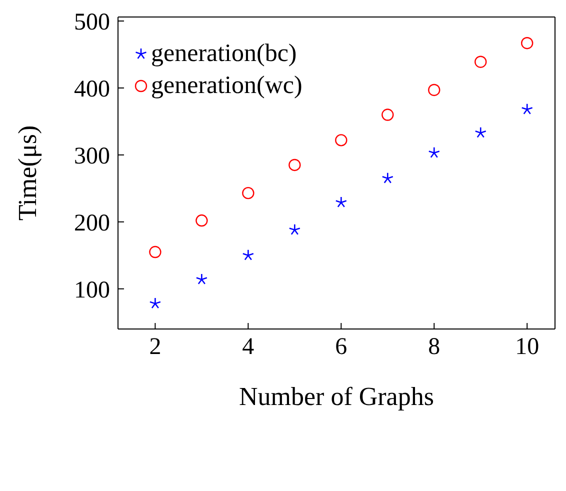  Describe the element at coordinates (92, 223) in the screenshot. I see `y-tick-label: 200` at that location.